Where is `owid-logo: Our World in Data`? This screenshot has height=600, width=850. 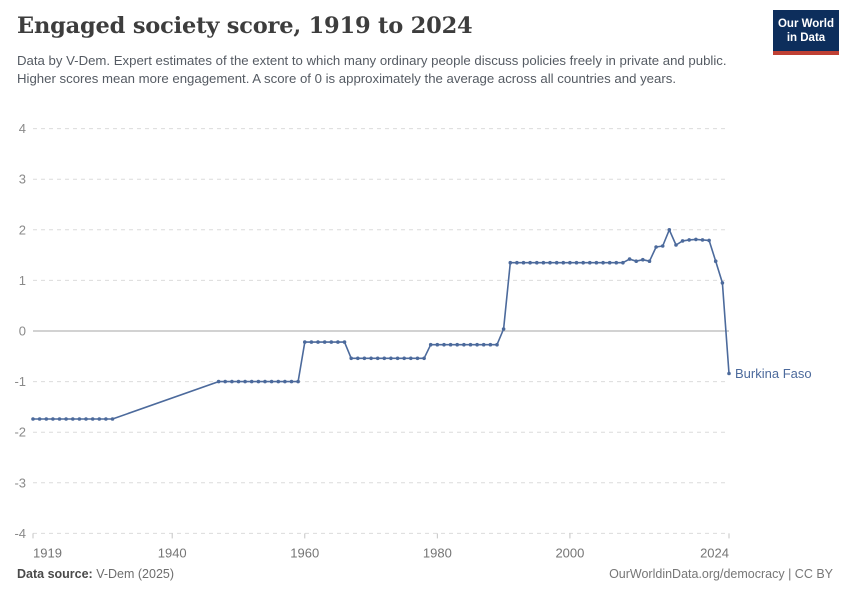
owid-logo: Our World in Data is located at coordinates (806, 32).